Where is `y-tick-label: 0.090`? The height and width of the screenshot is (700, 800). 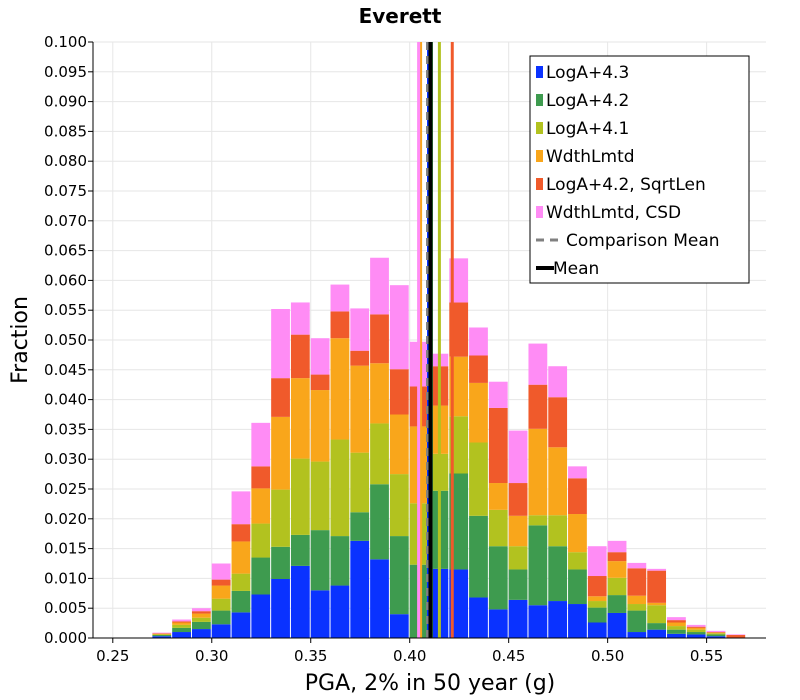 y-tick-label: 0.090 is located at coordinates (65, 102).